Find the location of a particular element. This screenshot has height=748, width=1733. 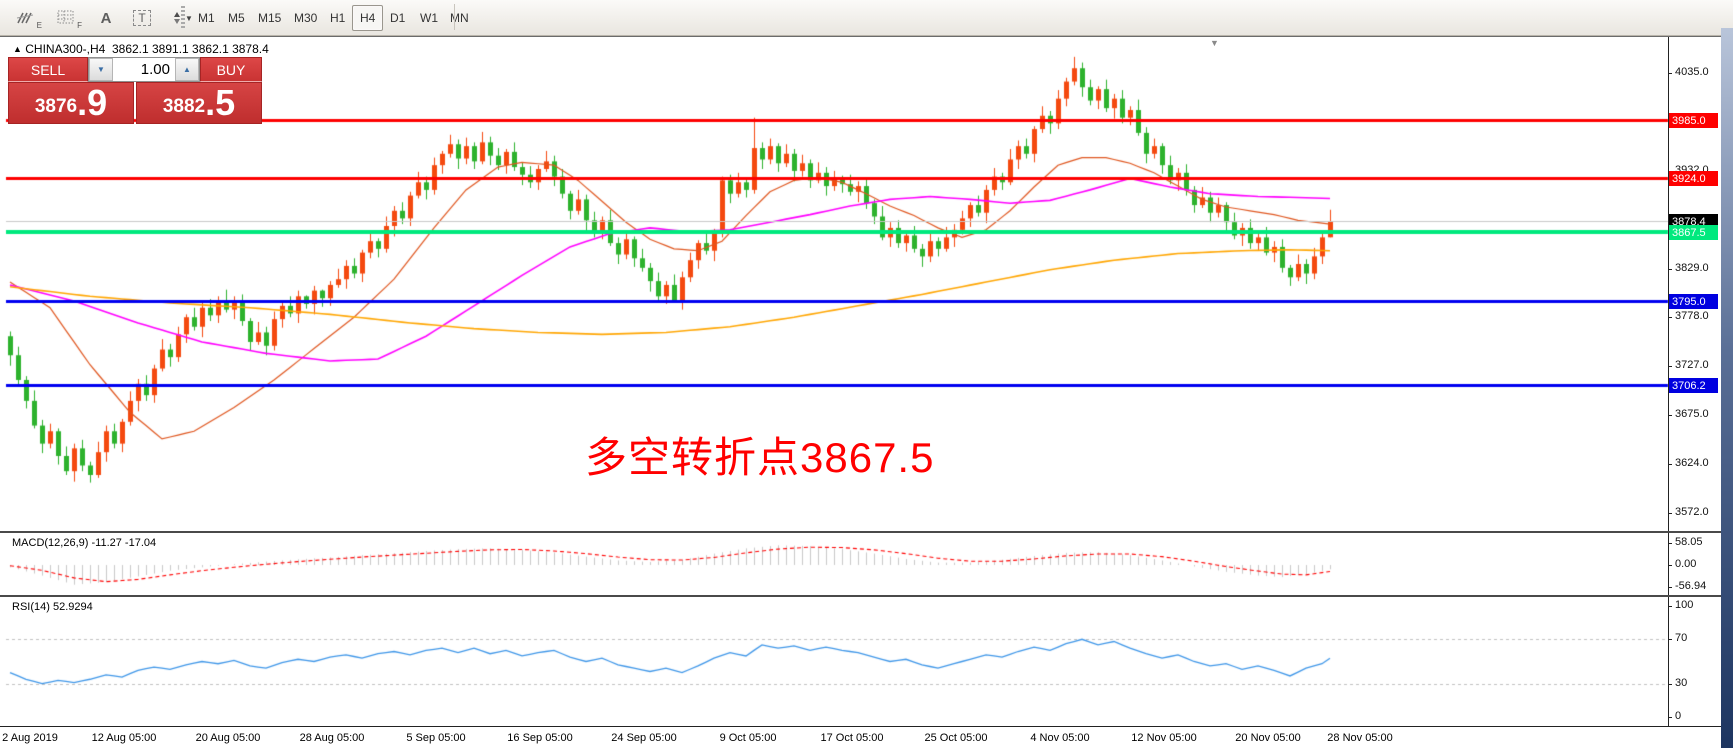

timeframe-w1: W1 is located at coordinates (429, 18).